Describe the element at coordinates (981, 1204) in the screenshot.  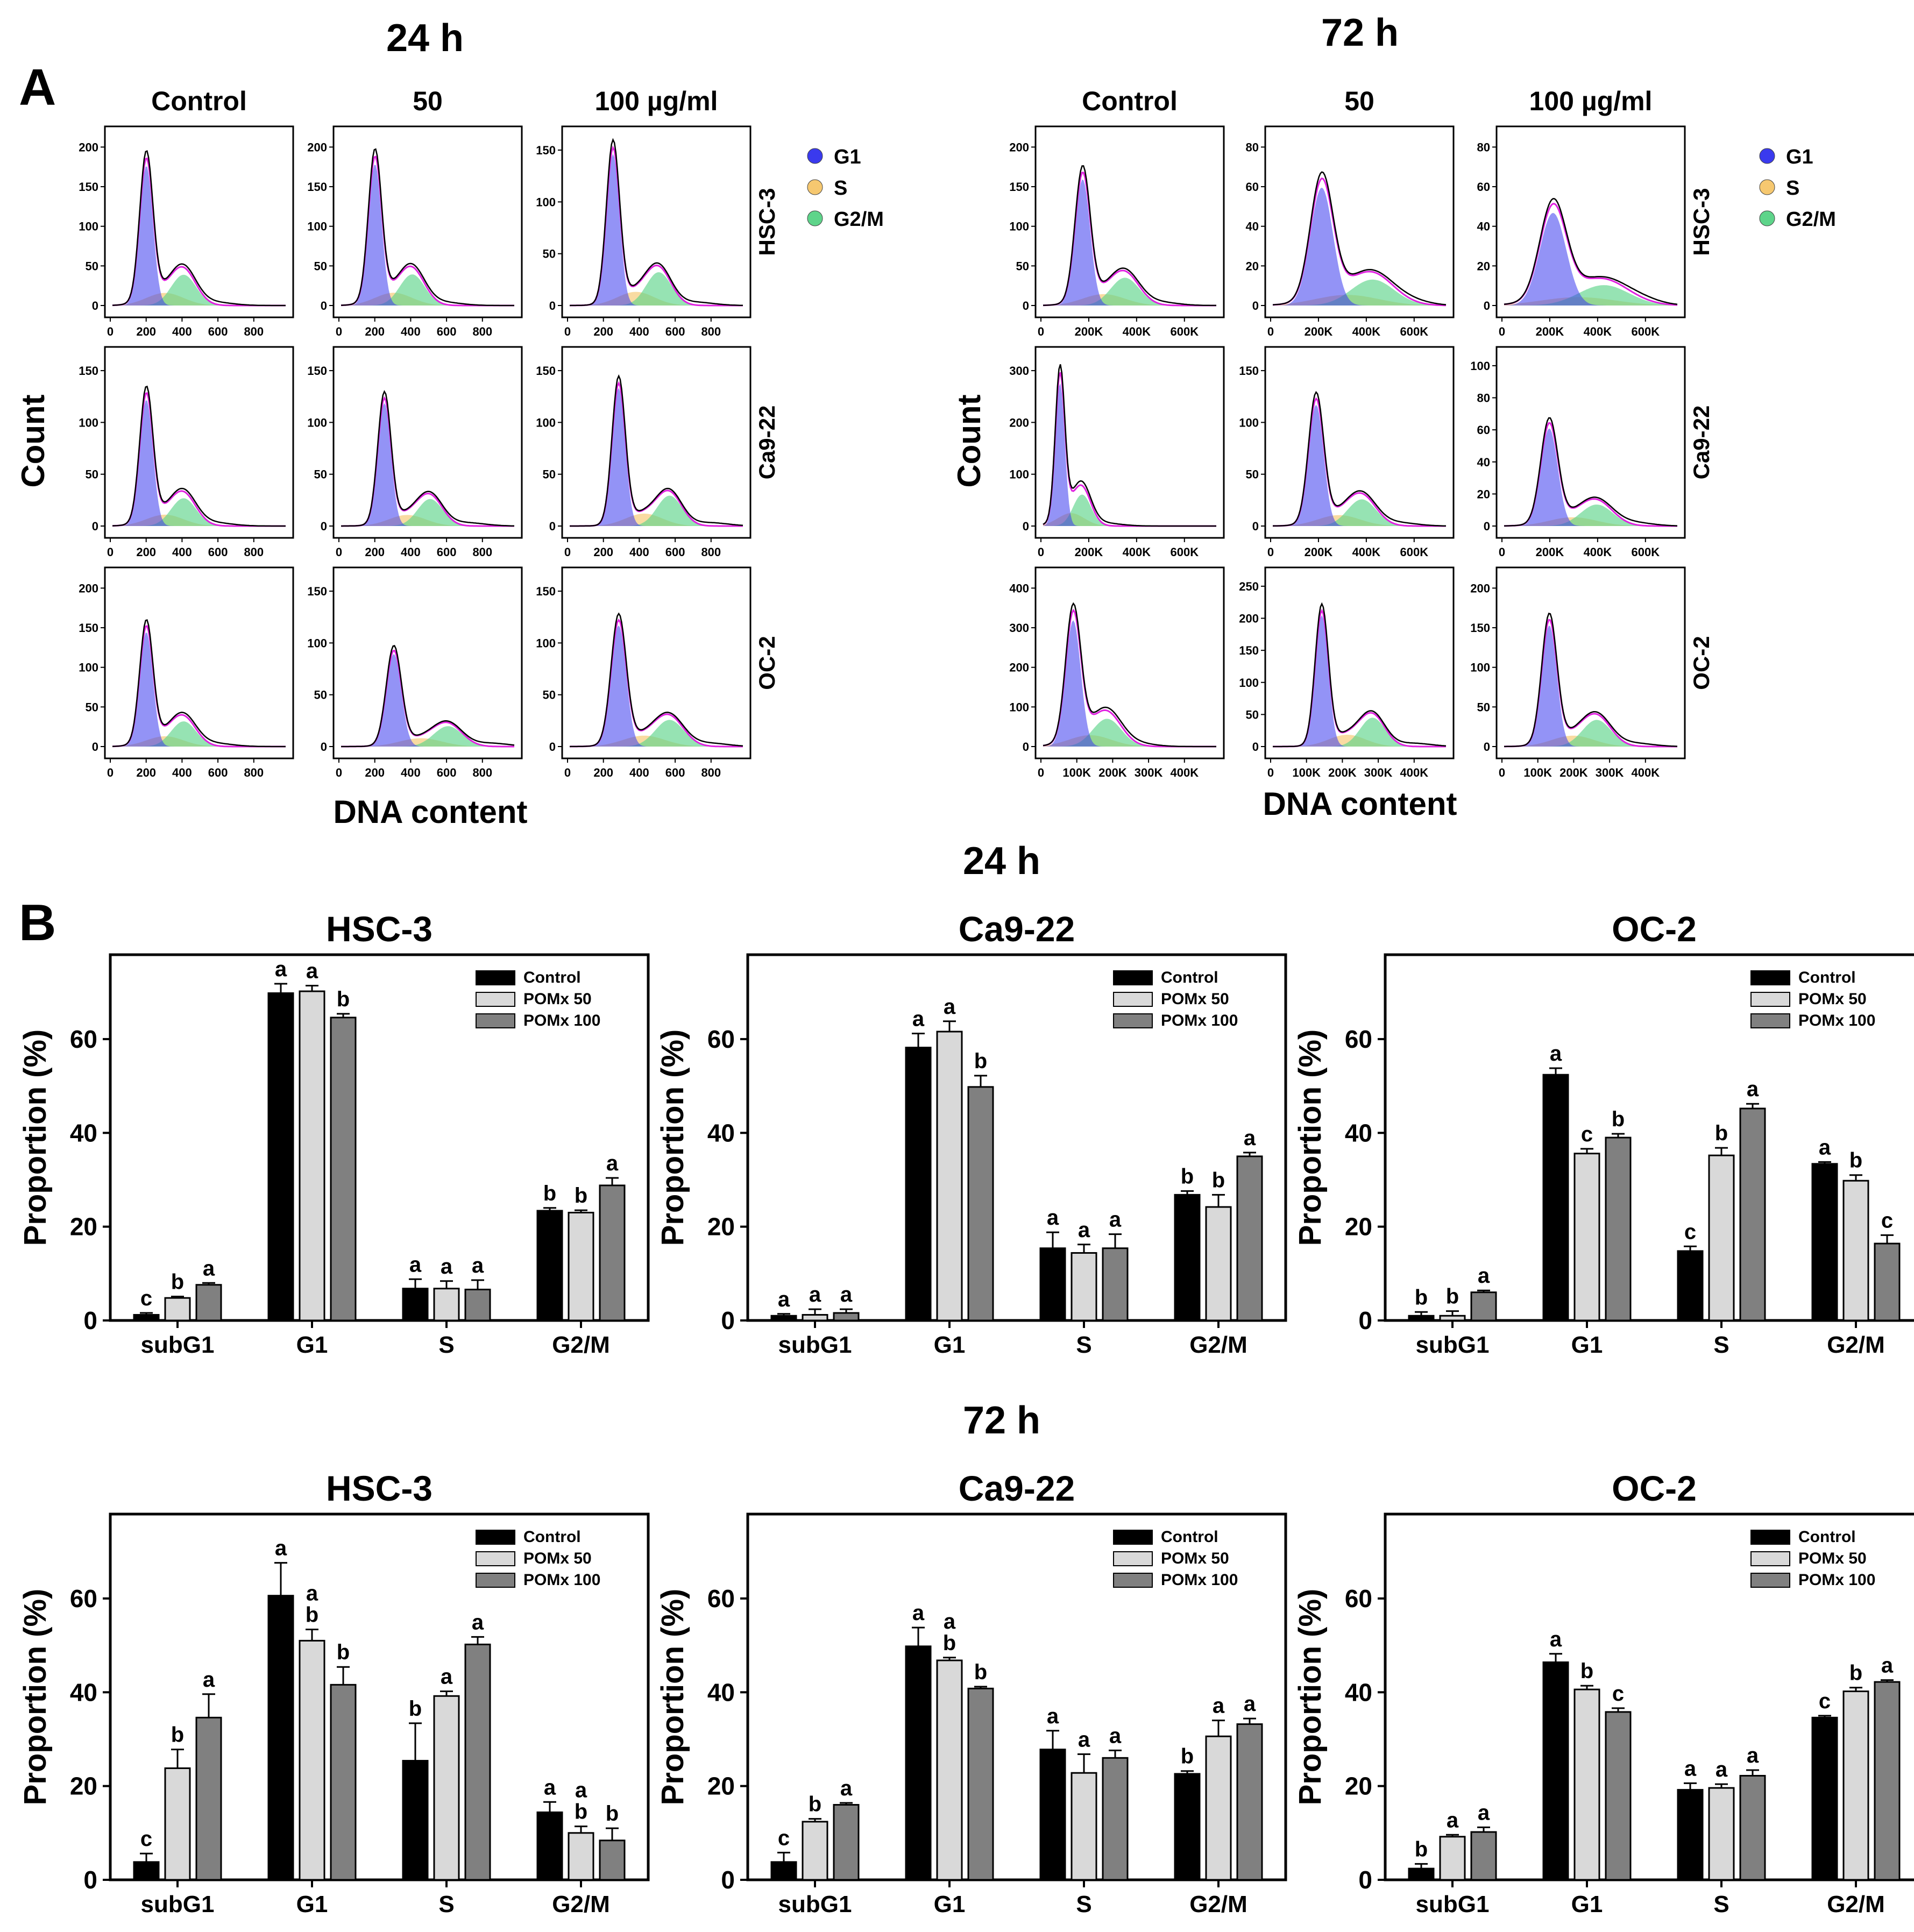
I see `bar-pomx-100-g1` at that location.